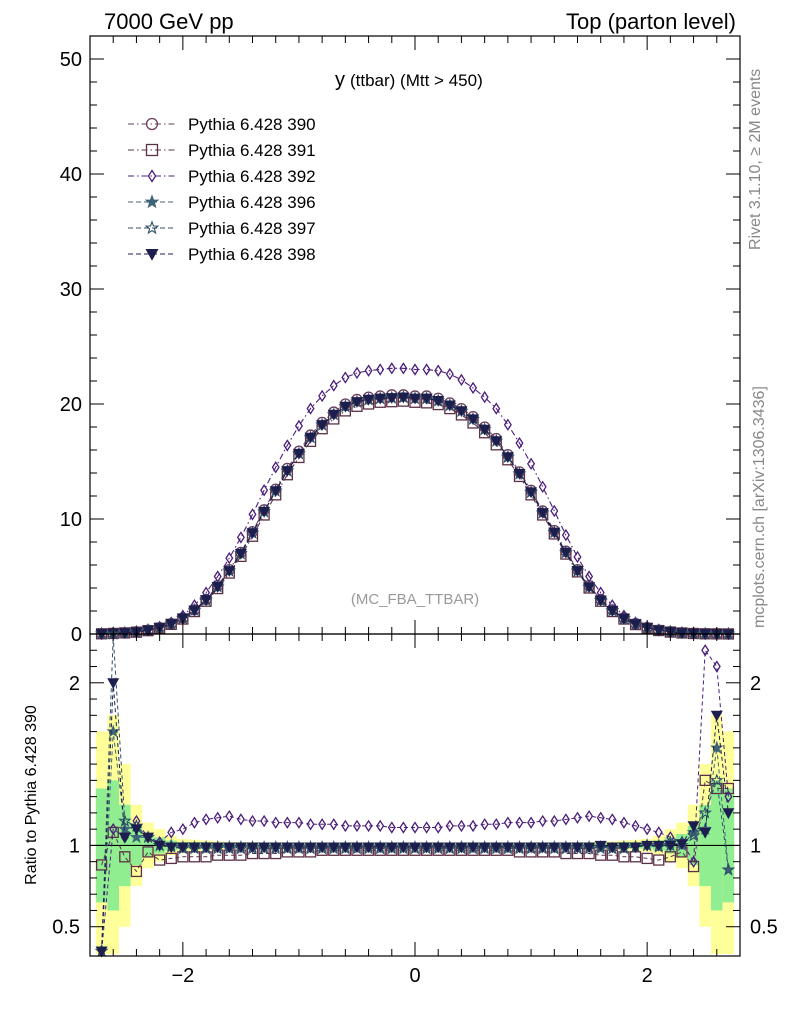 This screenshot has height=1024, width=786. Describe the element at coordinates (66, 928) in the screenshot. I see `ratio-y-tick-label-left: 0.5` at that location.